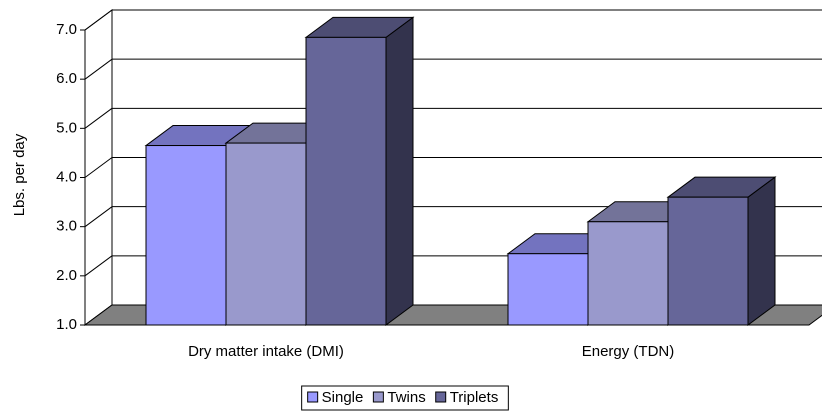 This screenshot has width=822, height=411. I want to click on legend-label: Single, so click(343, 397).